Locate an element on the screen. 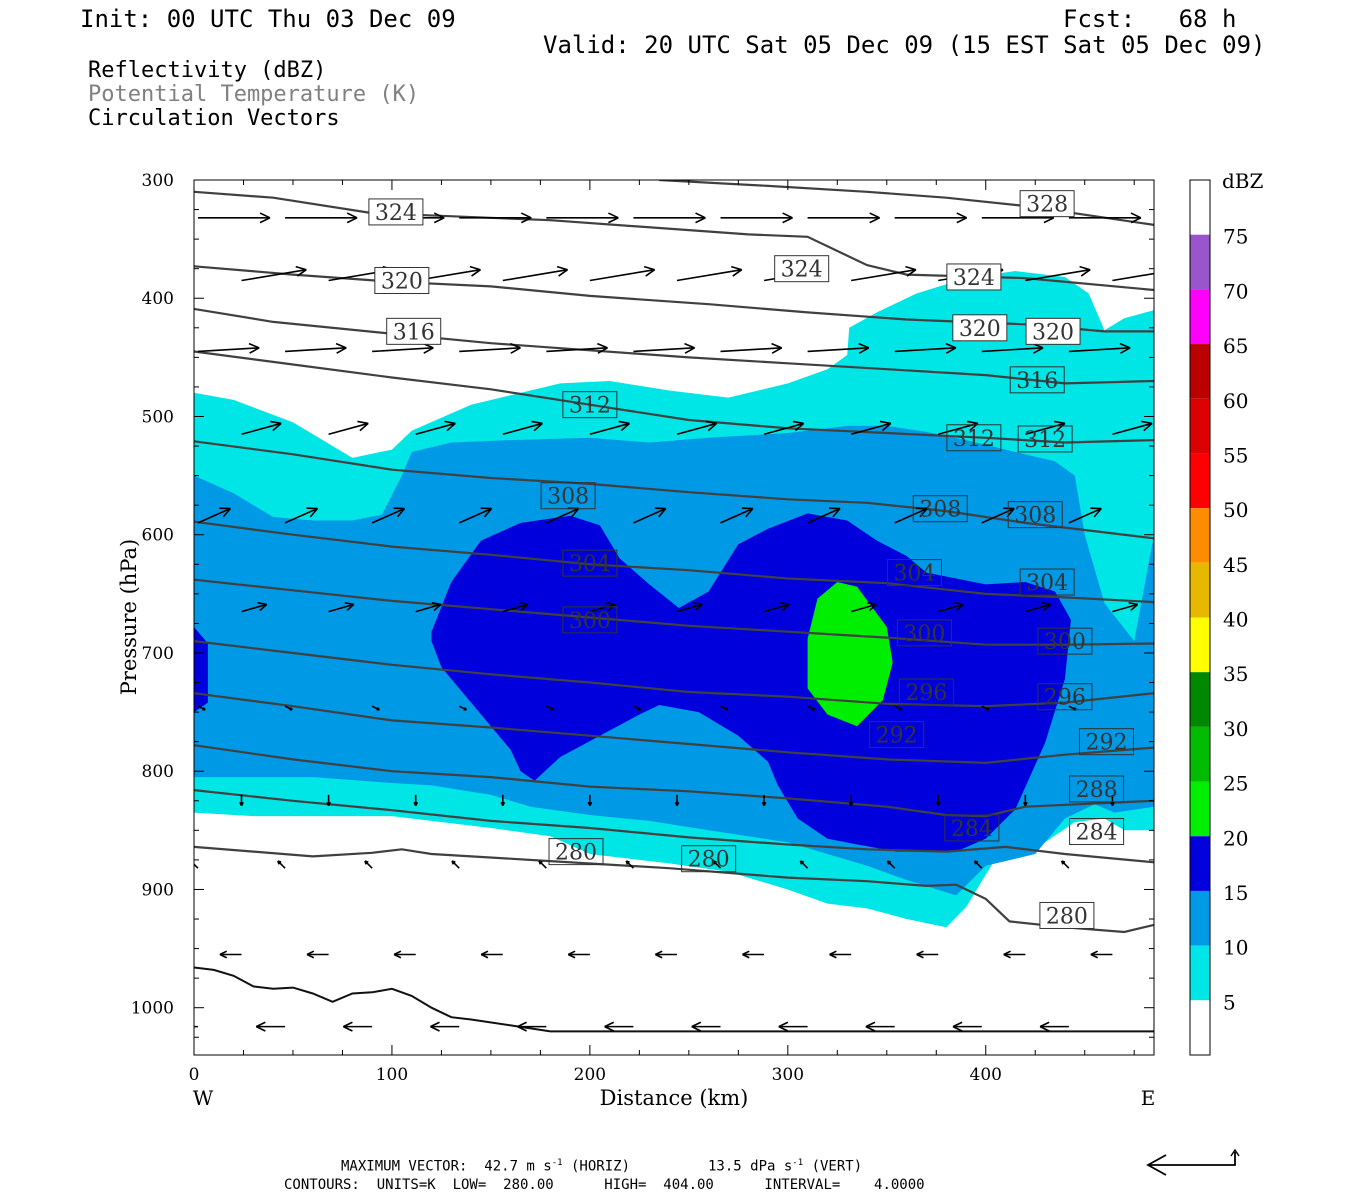 Image resolution: width=1350 pixels, height=1200 pixels. east-label: E is located at coordinates (1148, 1098).